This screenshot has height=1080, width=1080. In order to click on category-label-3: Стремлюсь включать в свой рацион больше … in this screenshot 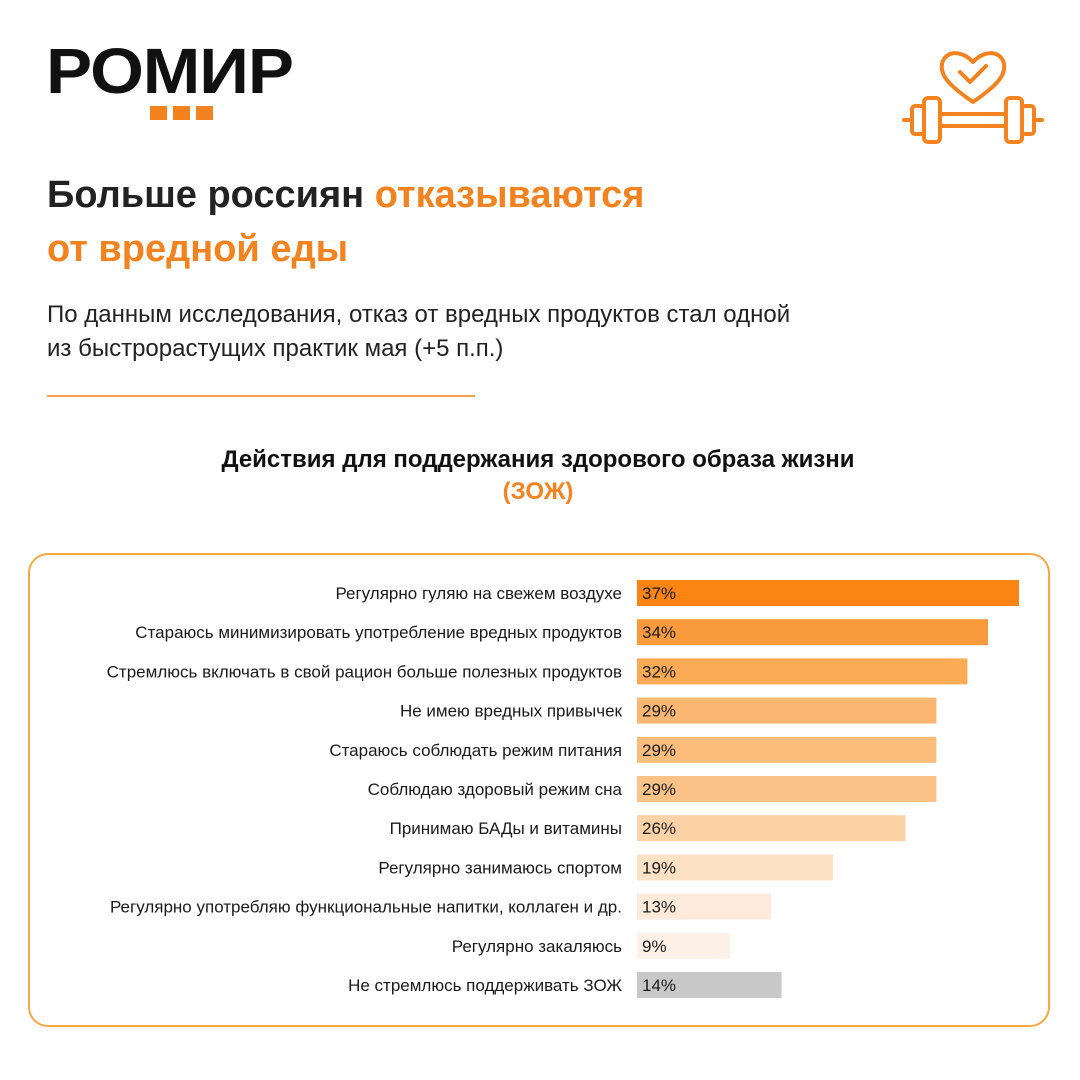, I will do `click(364, 671)`.